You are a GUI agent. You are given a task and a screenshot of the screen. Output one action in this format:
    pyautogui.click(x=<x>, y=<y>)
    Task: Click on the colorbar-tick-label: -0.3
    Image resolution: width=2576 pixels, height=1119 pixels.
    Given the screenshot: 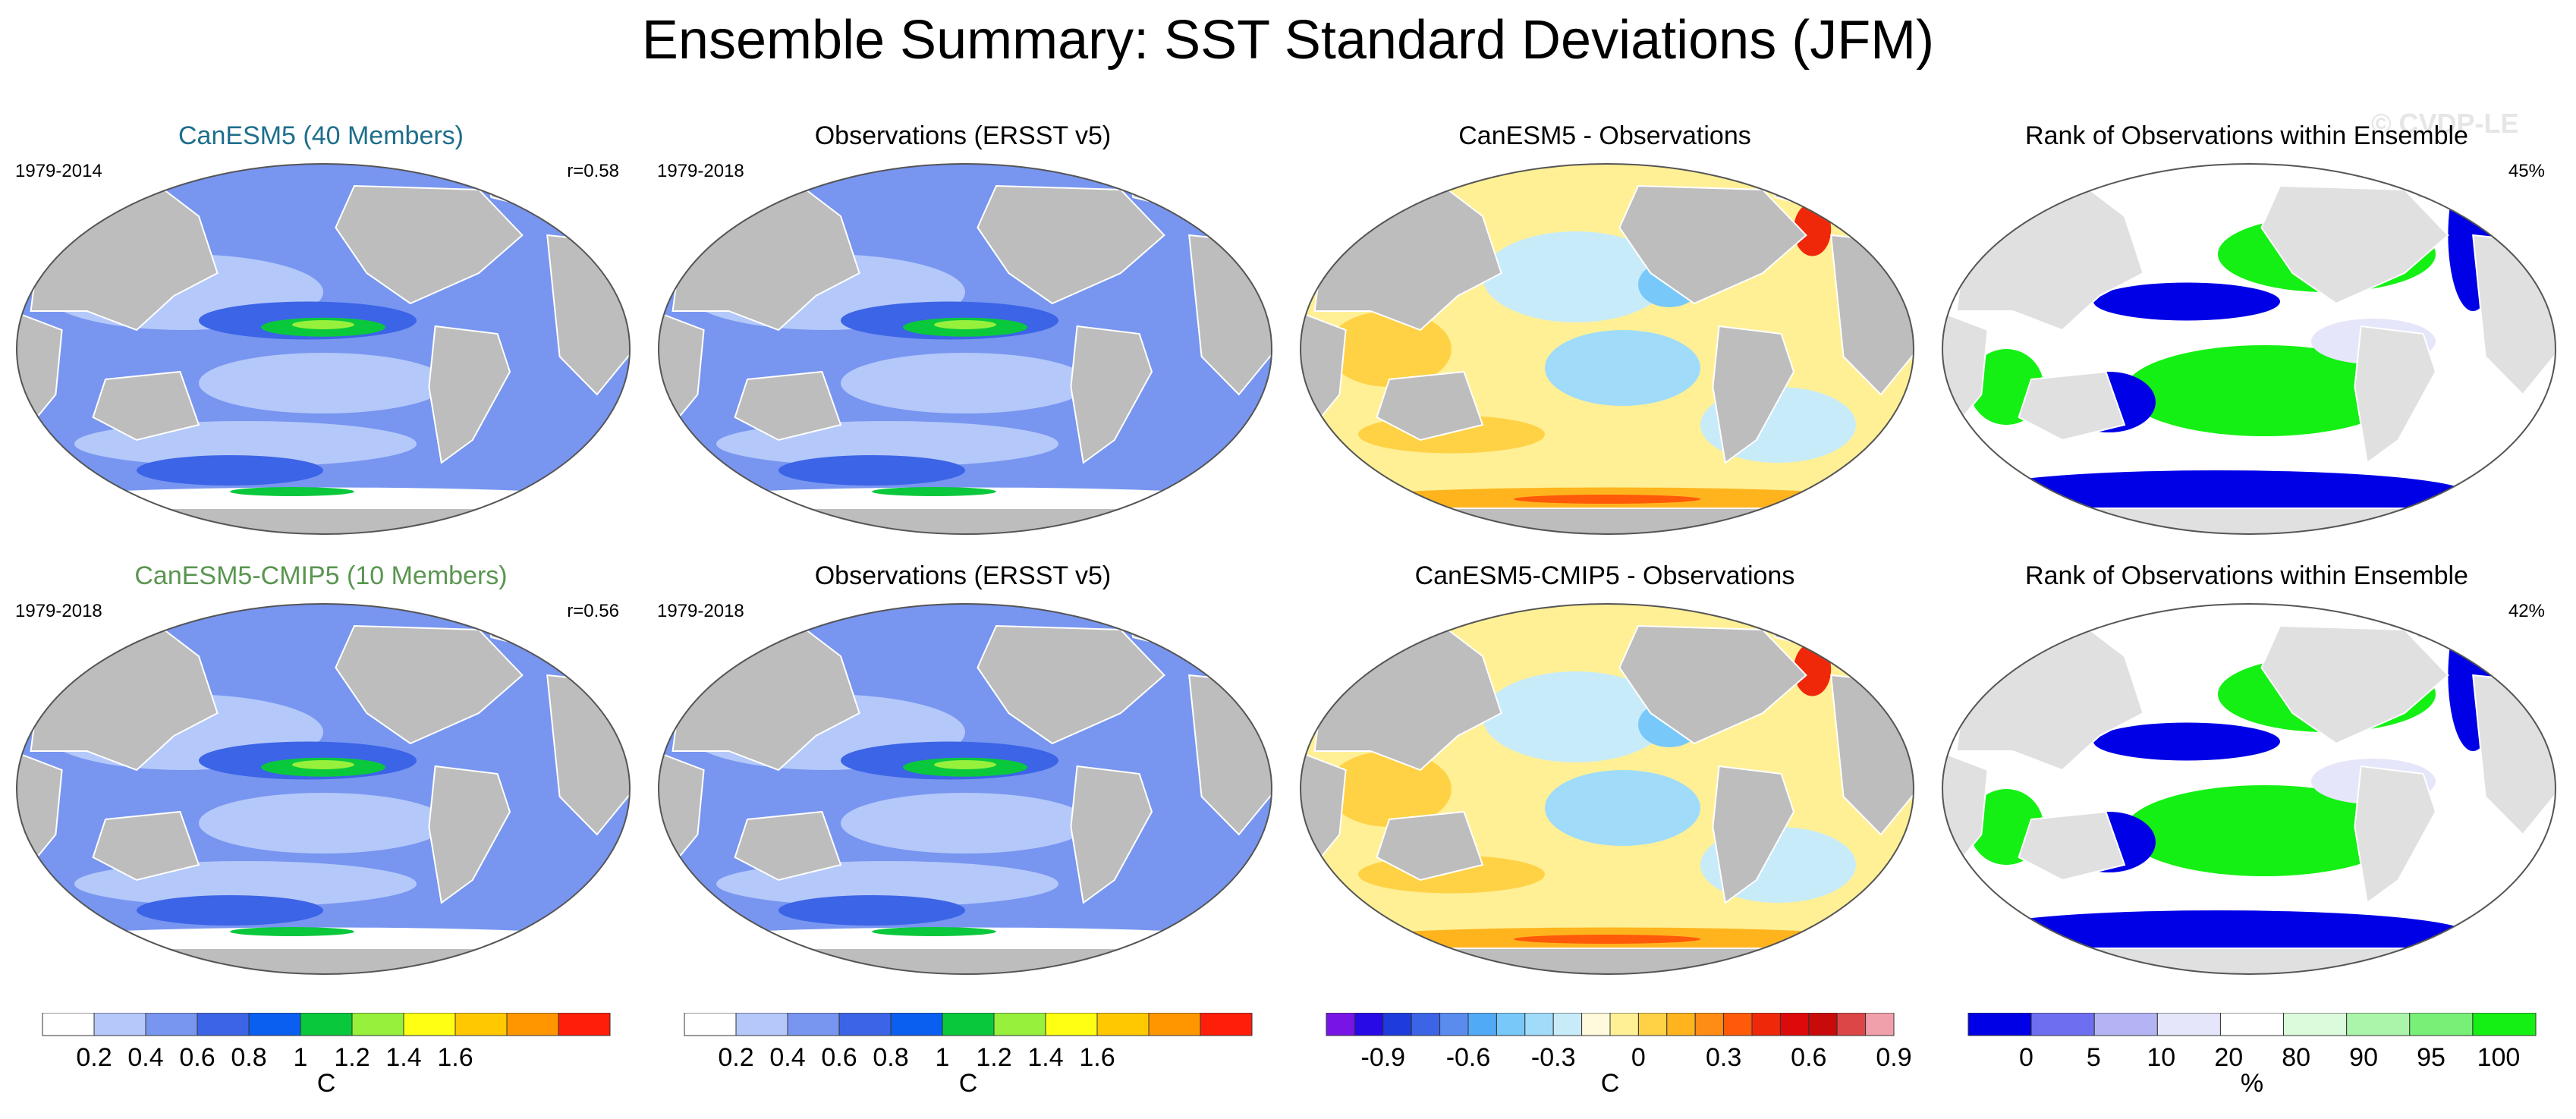 What is the action you would take?
    pyautogui.click(x=1553, y=1057)
    